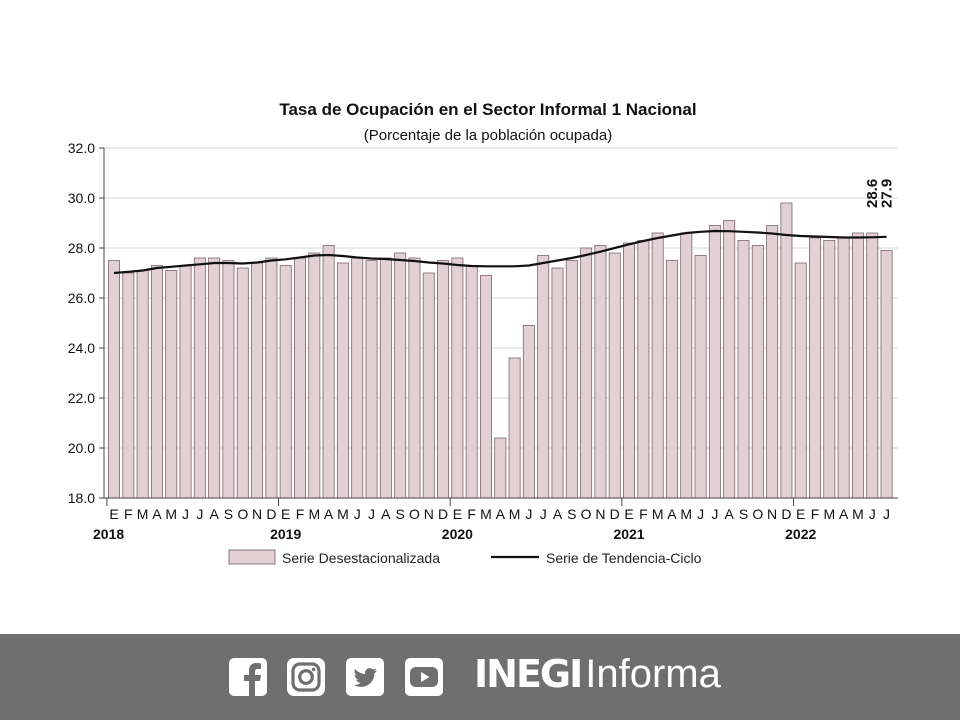  I want to click on data-labels: 28.627.9, so click(879, 193).